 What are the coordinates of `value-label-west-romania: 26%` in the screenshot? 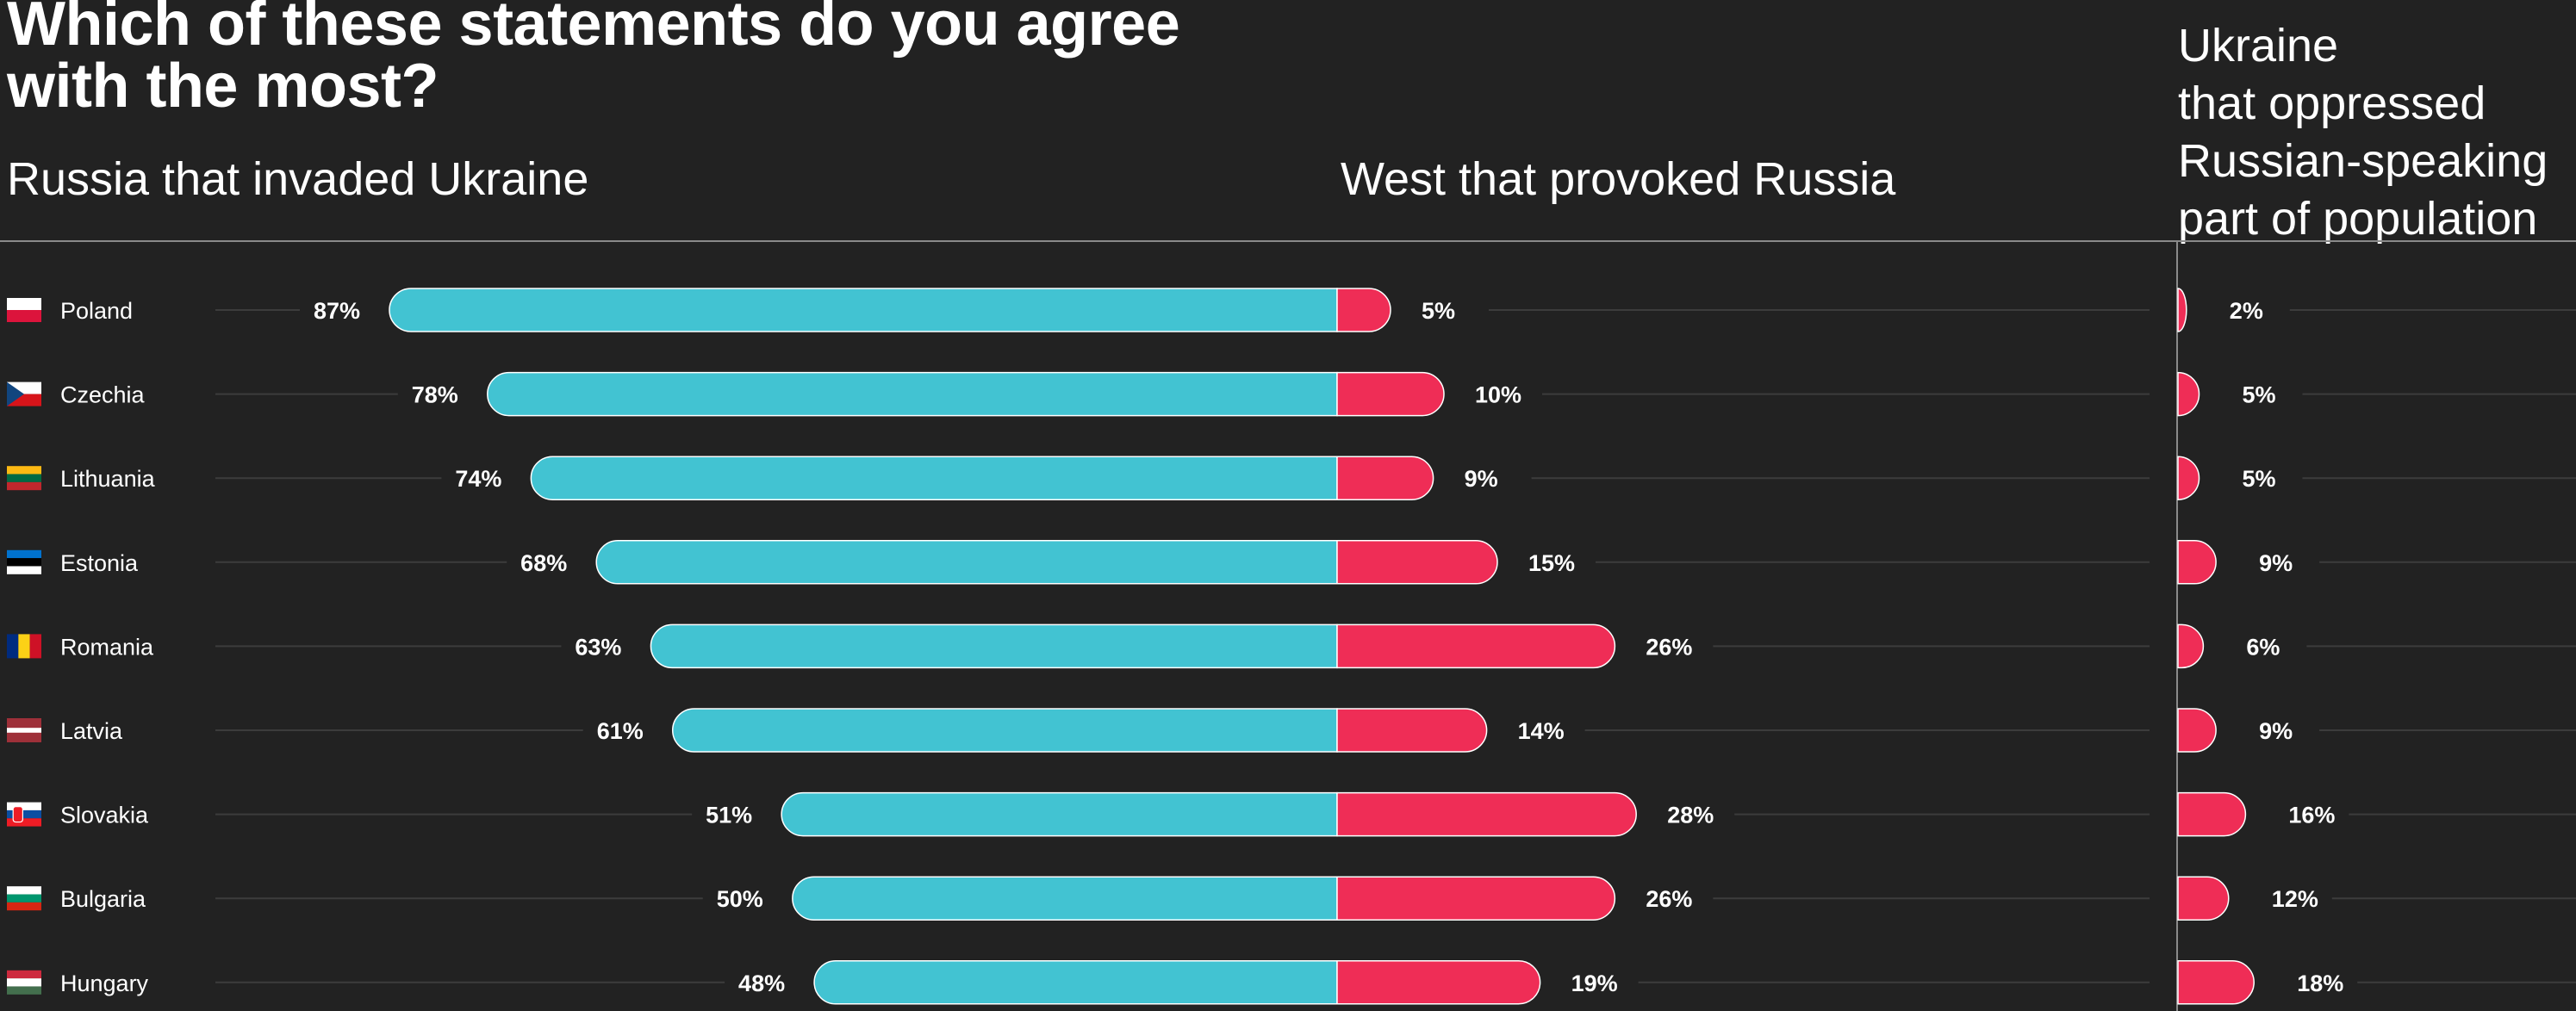 It's located at (1669, 647).